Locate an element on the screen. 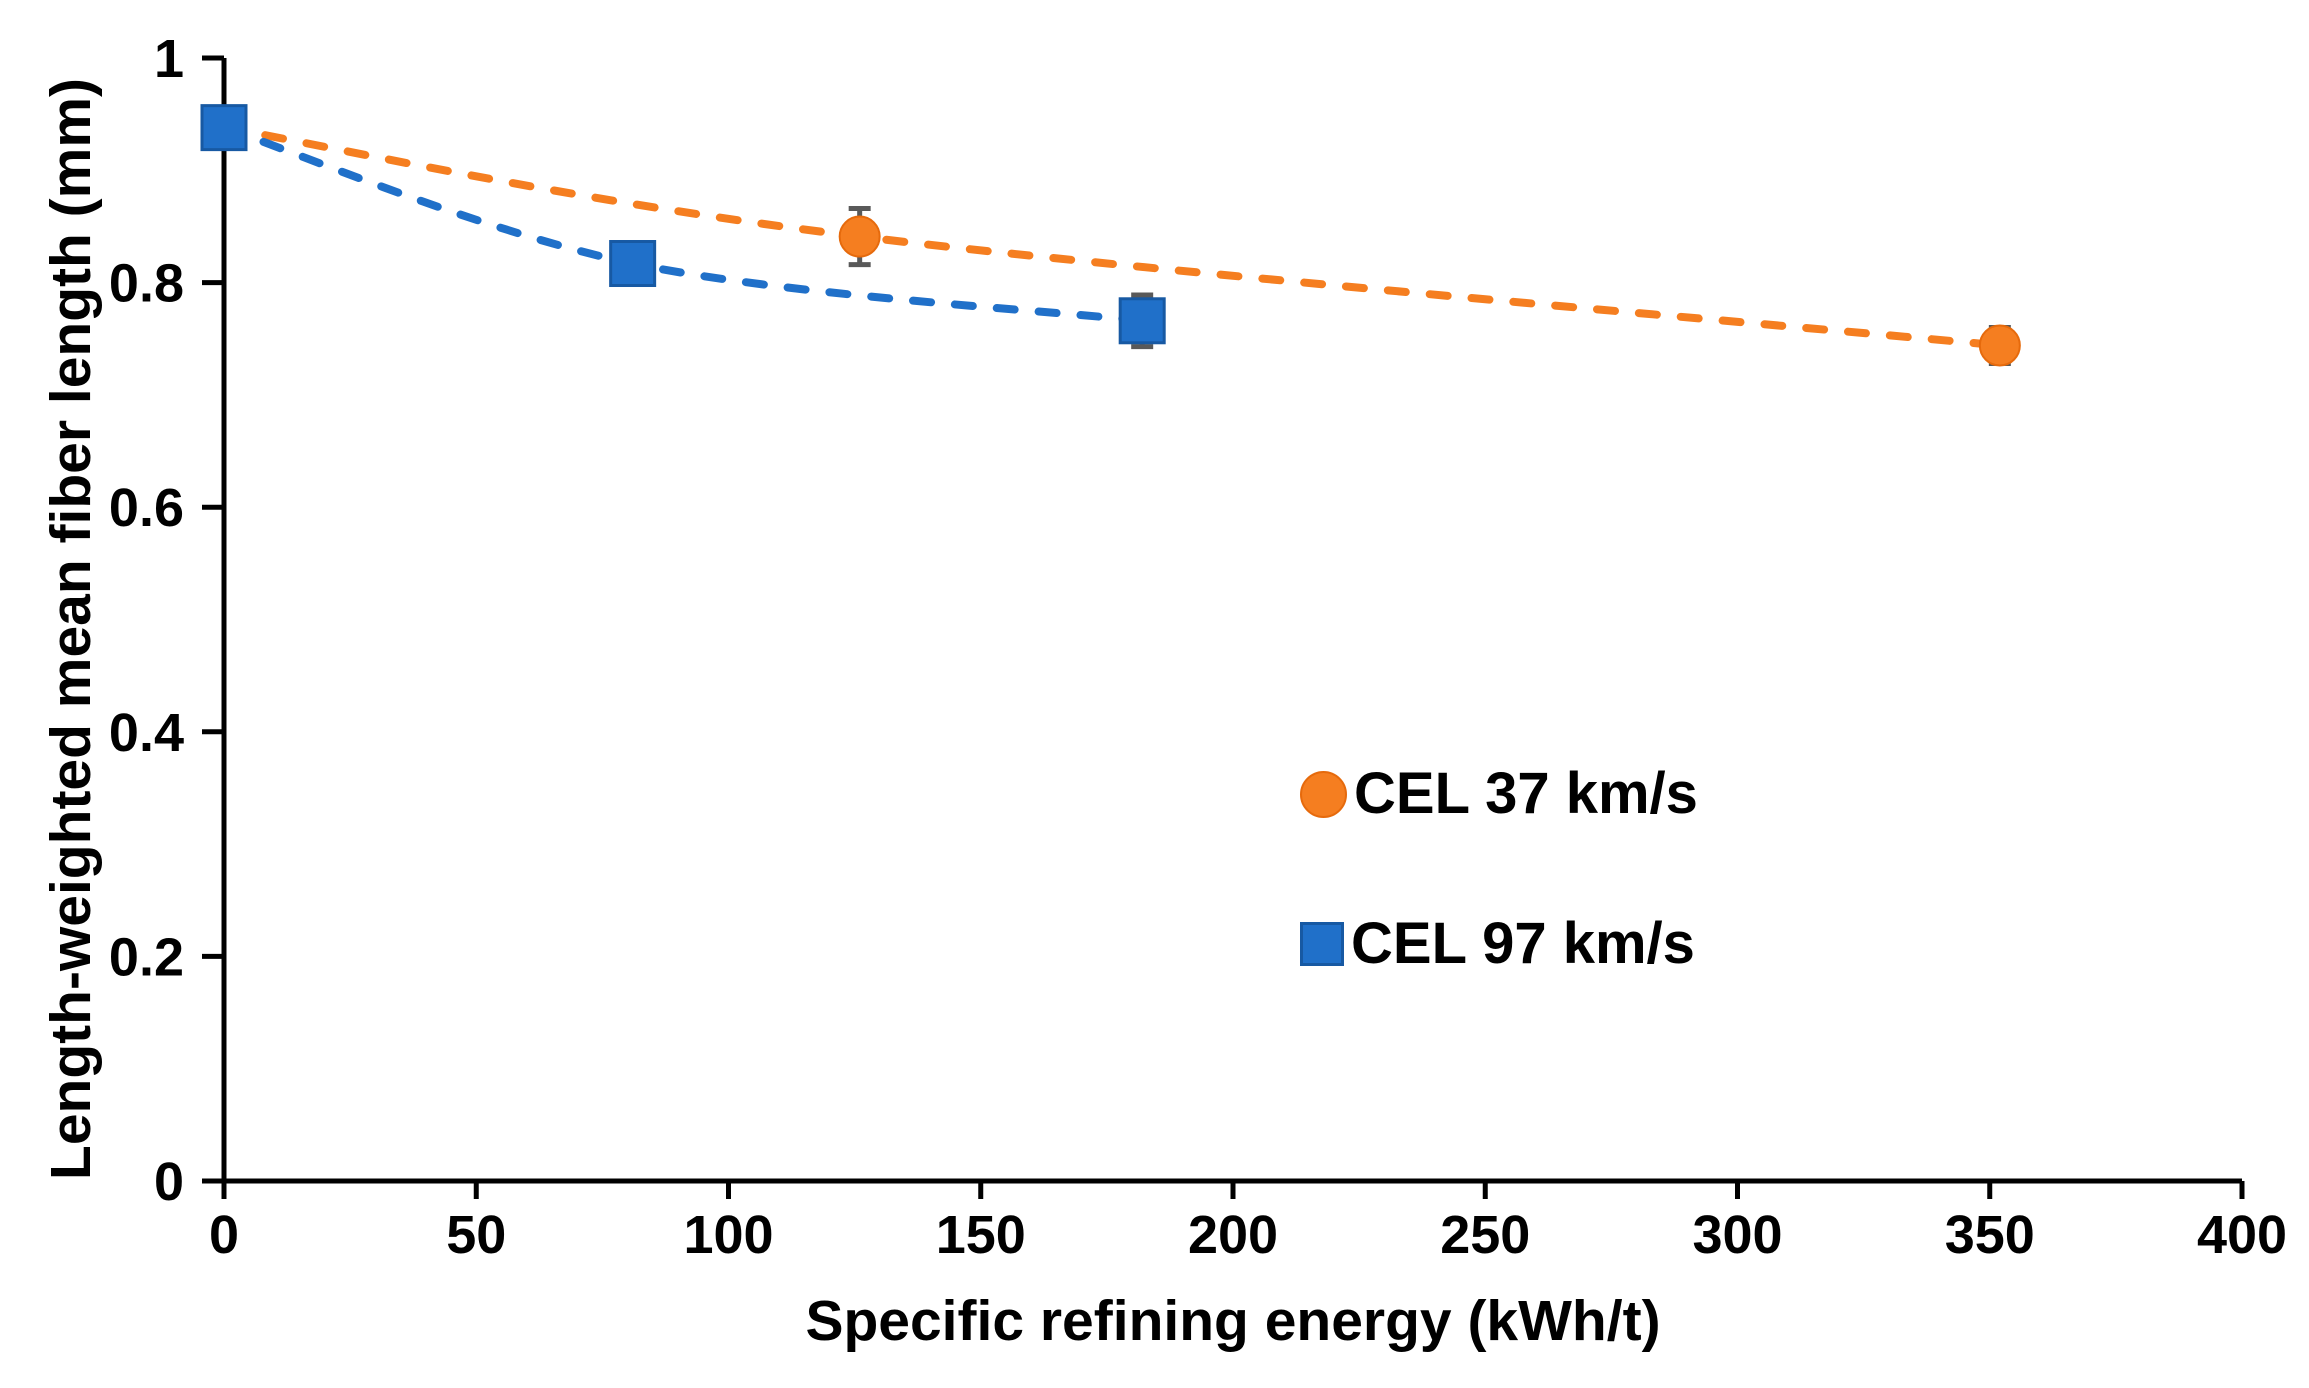 The height and width of the screenshot is (1388, 2309). legend-item-cel-37: CEL 37 km/s is located at coordinates (1499, 794).